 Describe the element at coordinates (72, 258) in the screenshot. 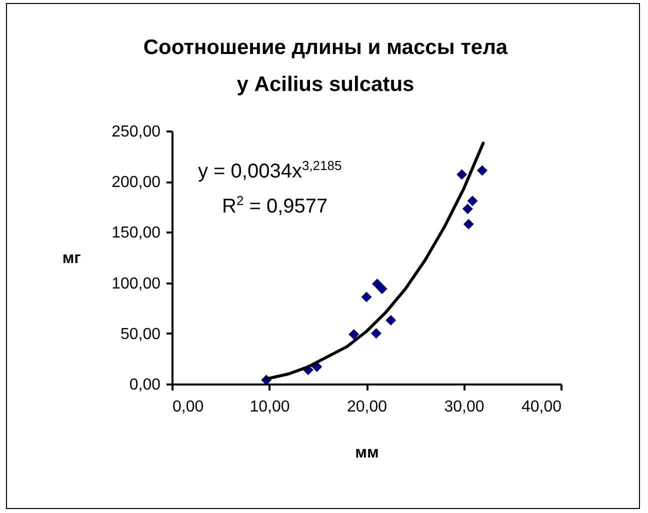

I see `y-axis-title: мг` at that location.